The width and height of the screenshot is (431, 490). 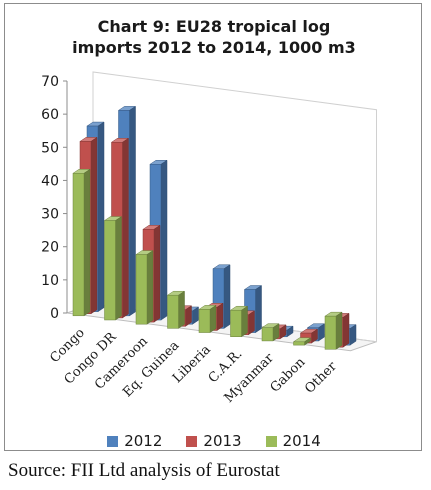 I want to click on bar-2012-liberia-side, so click(x=227, y=296).